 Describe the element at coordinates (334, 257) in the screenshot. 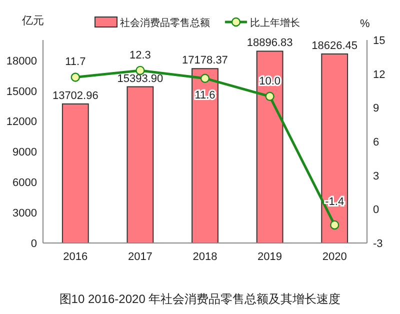

I see `x-tick-label: 2020` at that location.